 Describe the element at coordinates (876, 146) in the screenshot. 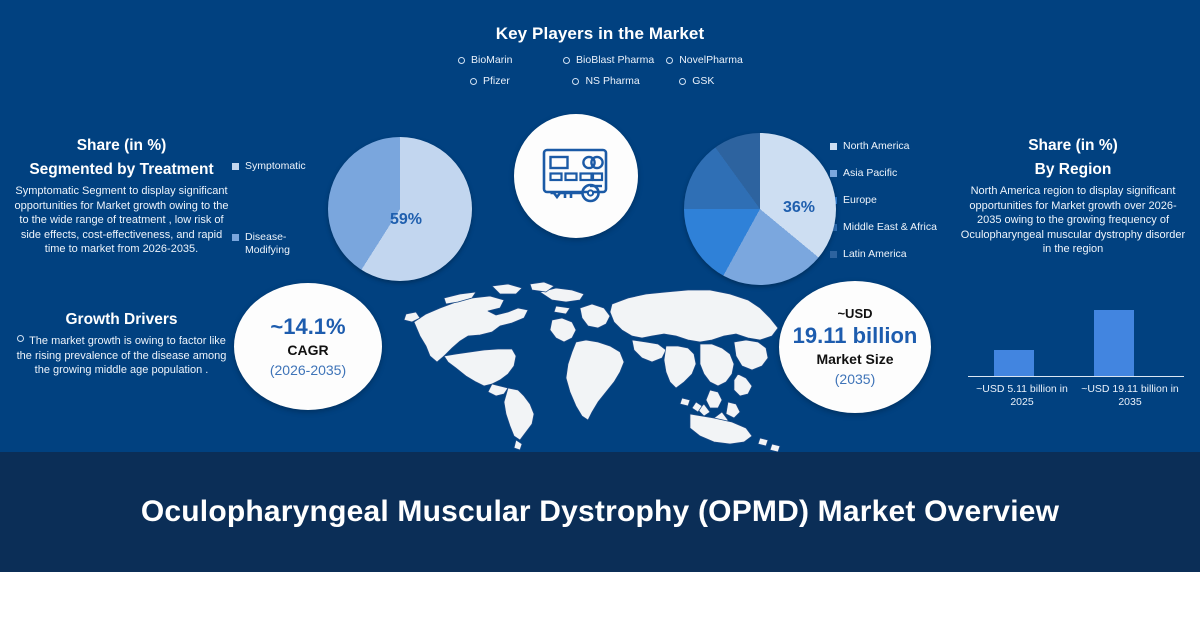

I see `legend-label: North America` at that location.